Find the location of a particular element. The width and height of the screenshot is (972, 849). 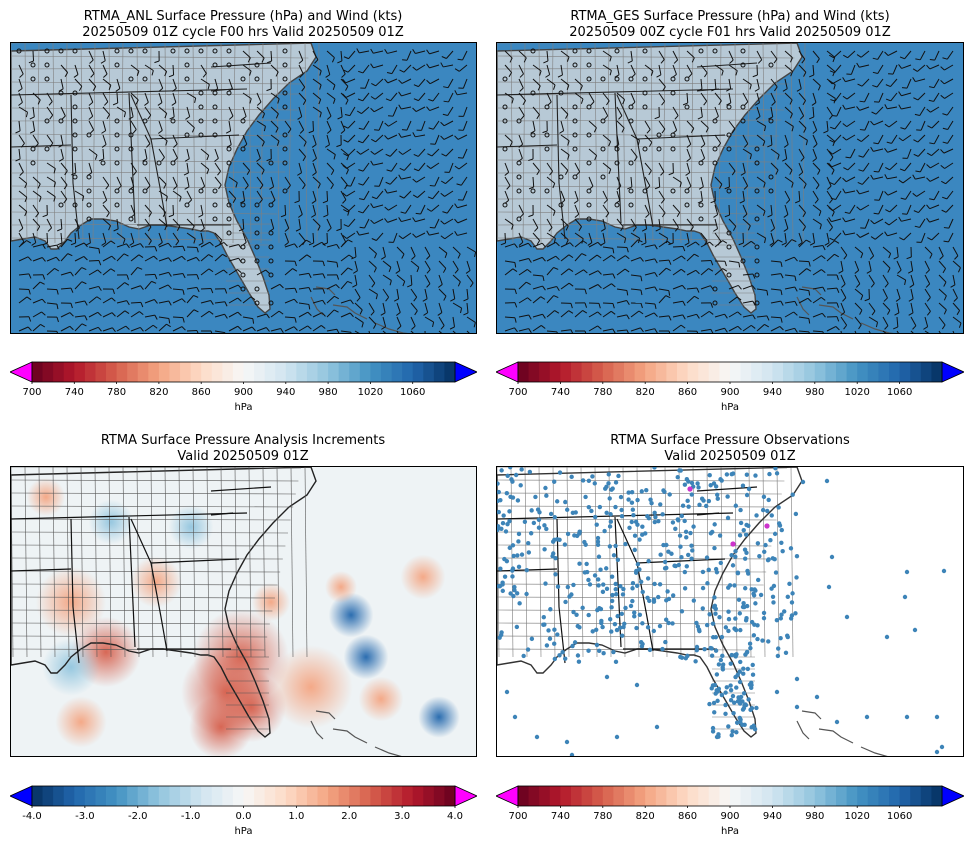

colorbar-observations: 700 740 780 820 860 900 940 980 1020 1060 hPa is located at coordinates (730, 811).